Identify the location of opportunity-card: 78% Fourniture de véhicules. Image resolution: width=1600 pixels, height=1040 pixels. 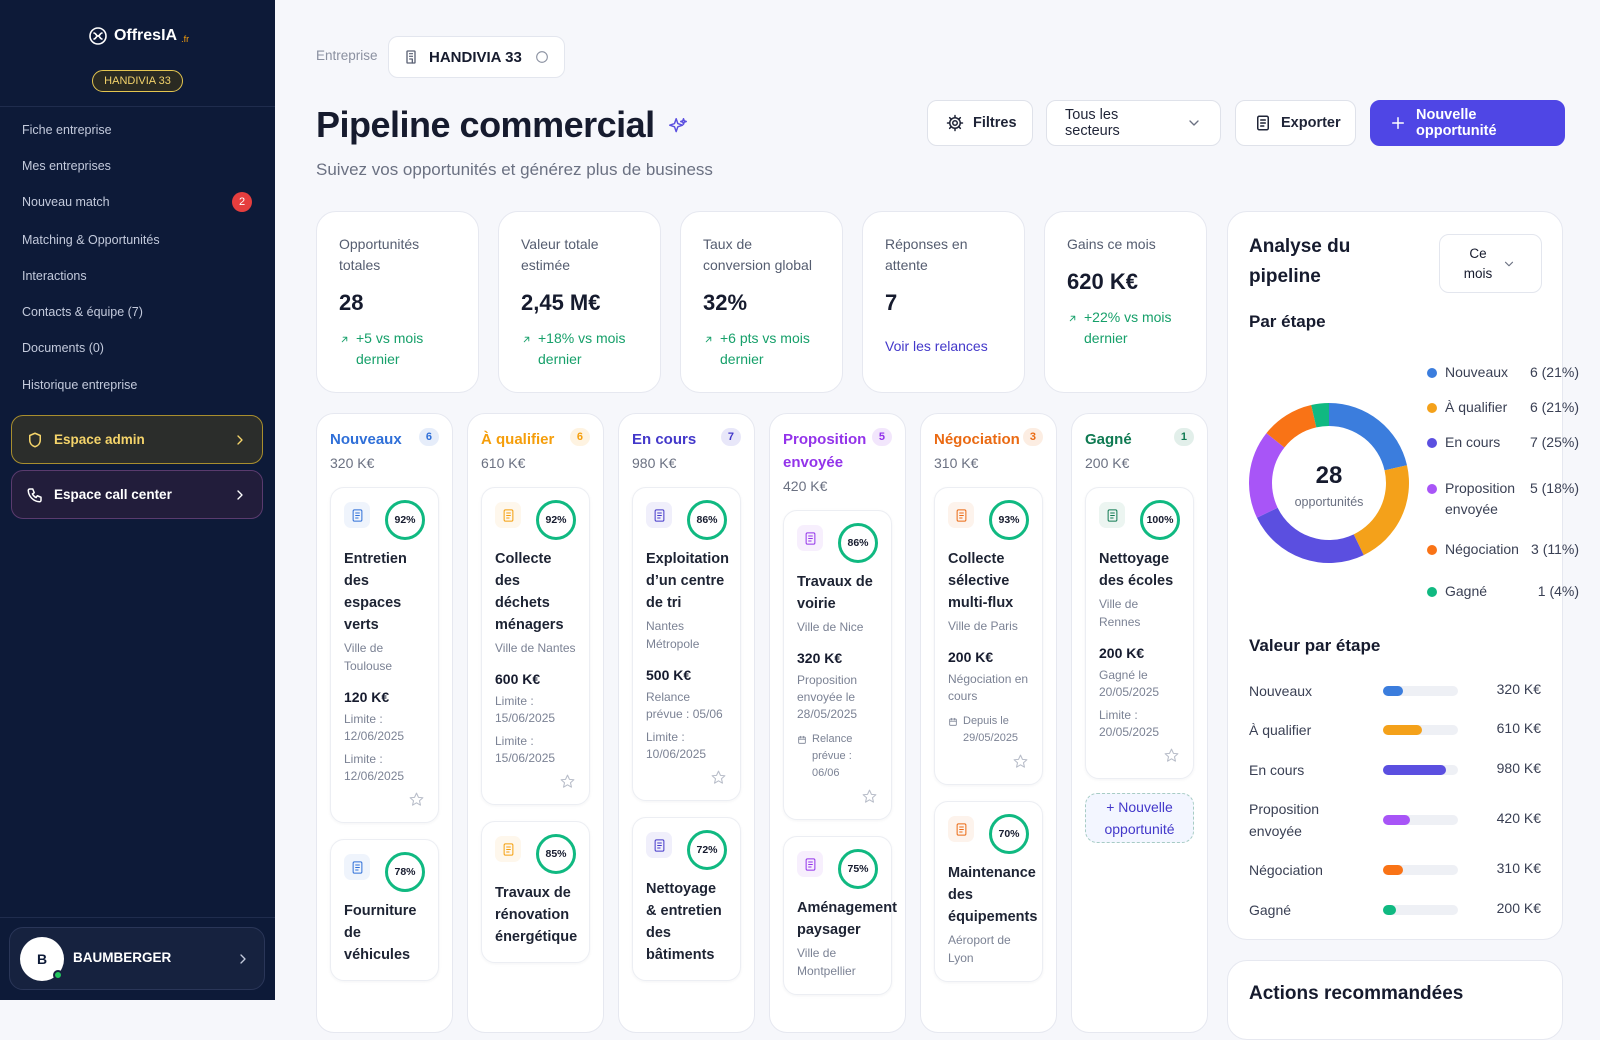
(384, 910).